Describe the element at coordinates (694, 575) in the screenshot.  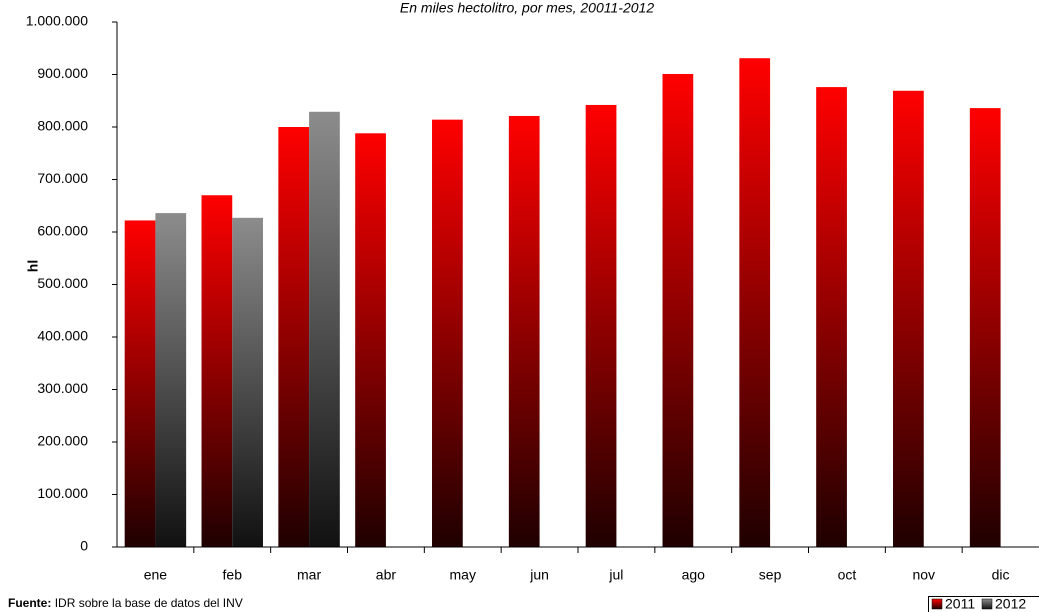
I see `x-tick-label: ago` at that location.